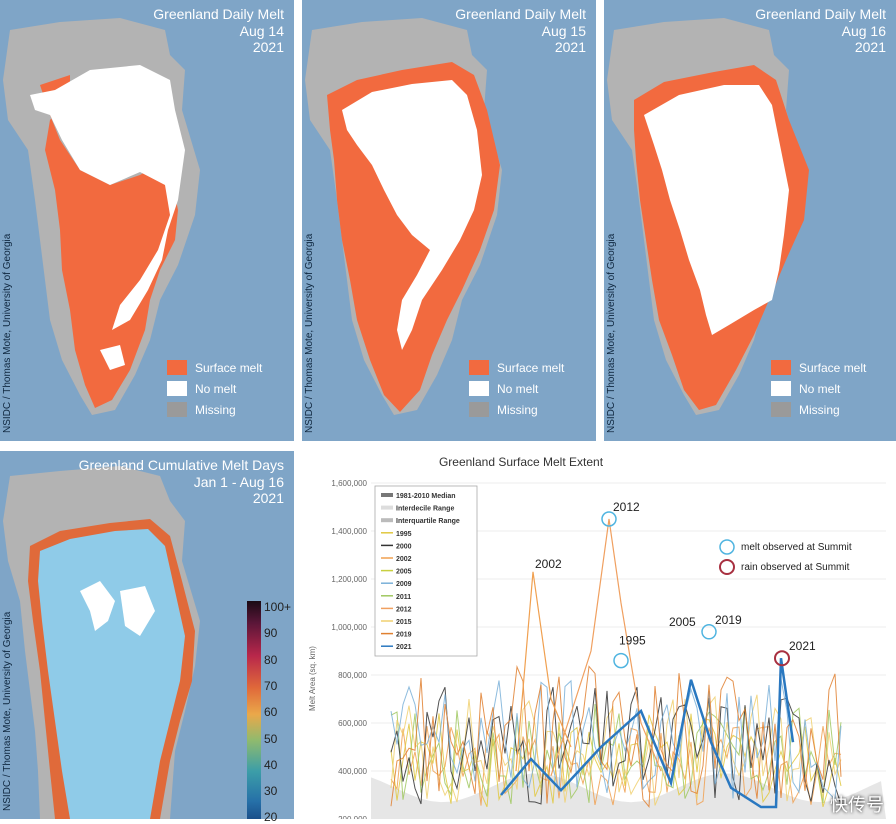 The width and height of the screenshot is (896, 824). Describe the element at coordinates (404, 609) in the screenshot. I see `series-legend-label: 2012` at that location.